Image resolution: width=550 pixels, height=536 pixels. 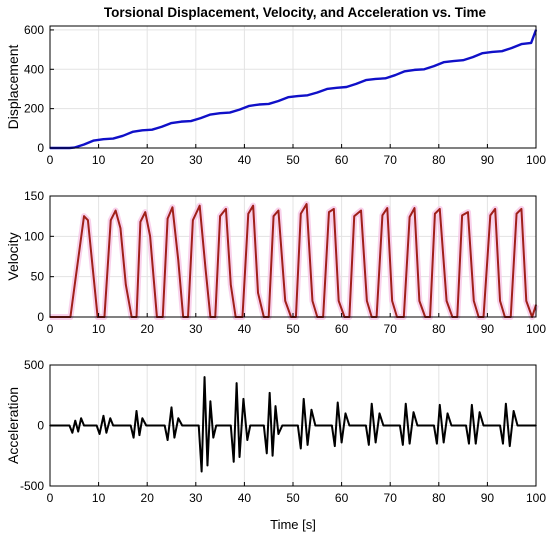 What do you see at coordinates (245, 329) in the screenshot?
I see `x-tick-label: 40` at bounding box center [245, 329].